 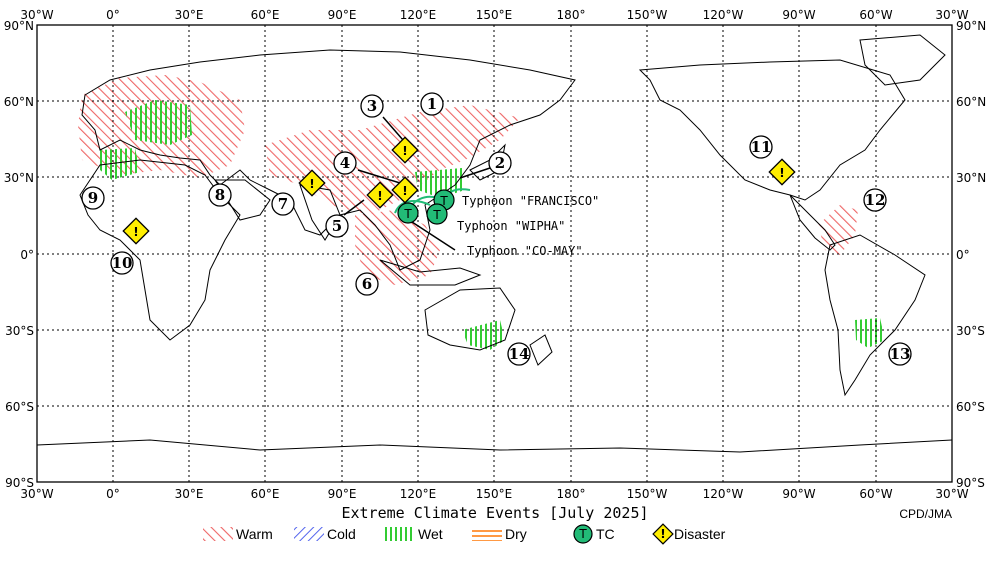 I want to click on svg-text: 11, so click(x=761, y=147).